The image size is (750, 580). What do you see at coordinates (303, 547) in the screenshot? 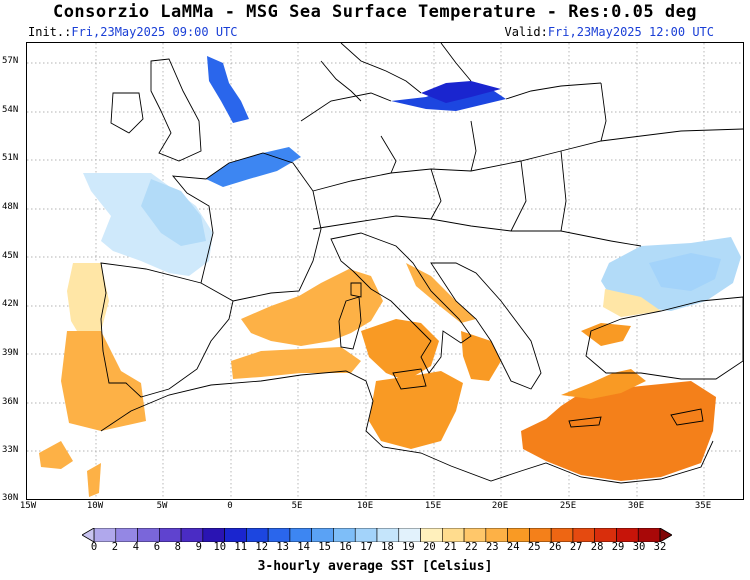
I see `colorbar-tick-label: 14` at bounding box center [303, 547].